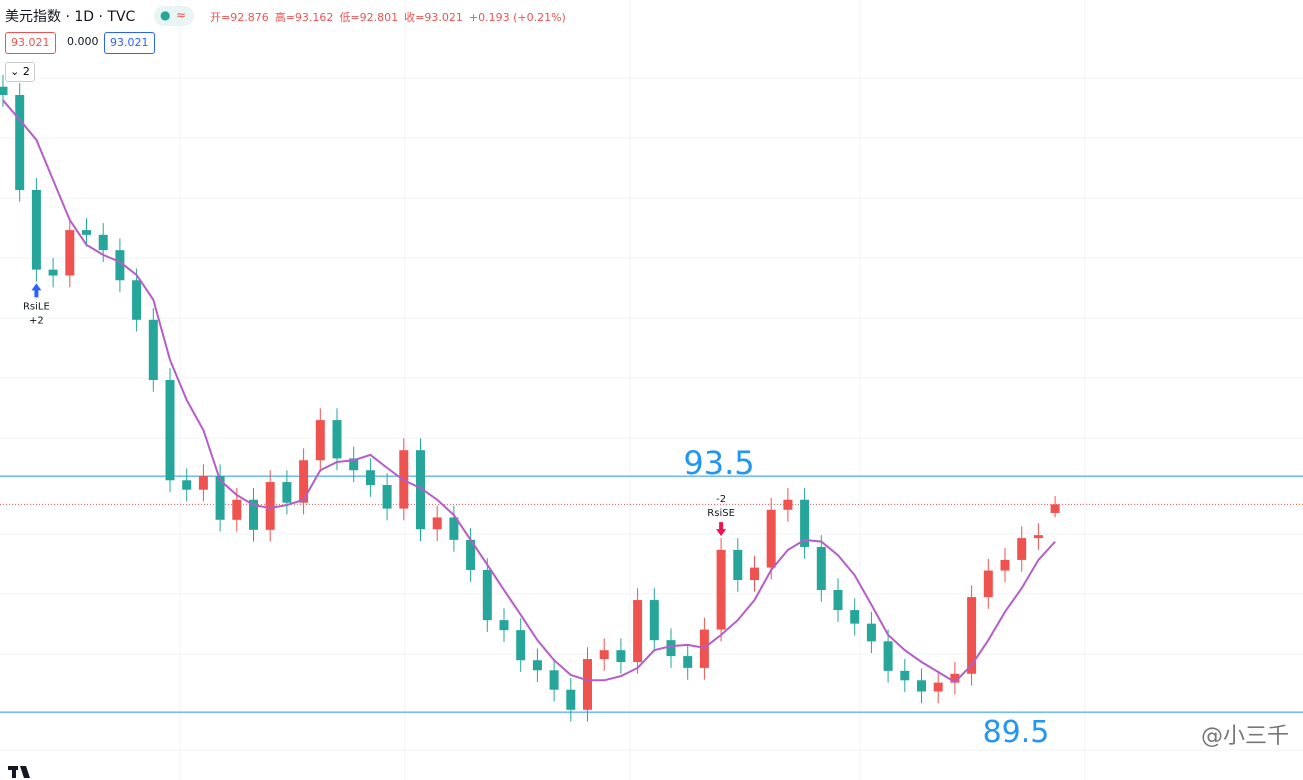 Image resolution: width=1303 pixels, height=780 pixels. Describe the element at coordinates (36, 320) in the screenshot. I see `signal-qty: +2` at that location.